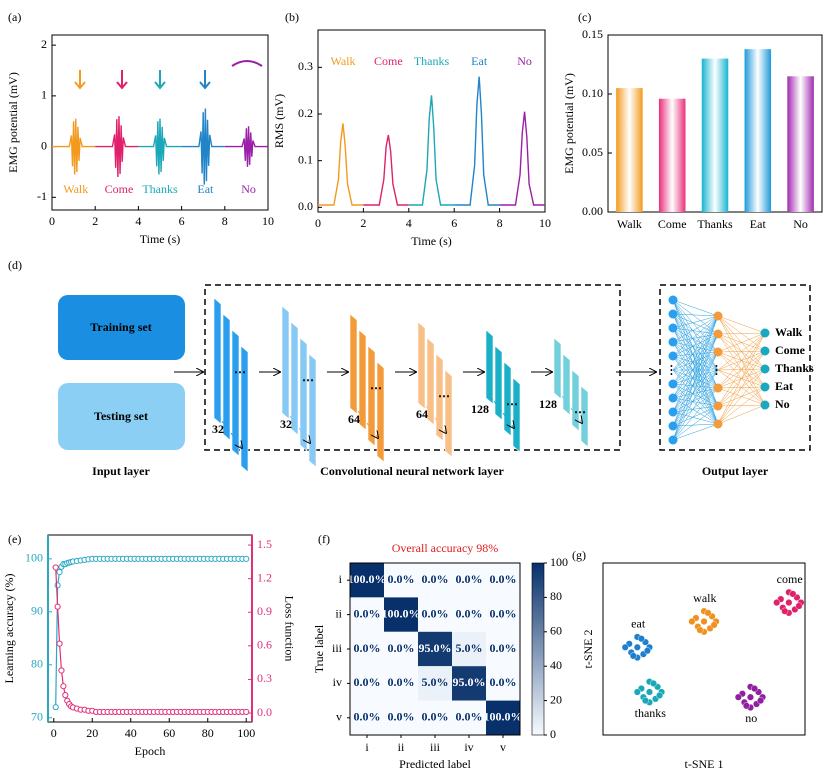 This screenshot has width=837, height=781. Describe the element at coordinates (131, 733) in the screenshot. I see `x-tick-label: 40` at that location.